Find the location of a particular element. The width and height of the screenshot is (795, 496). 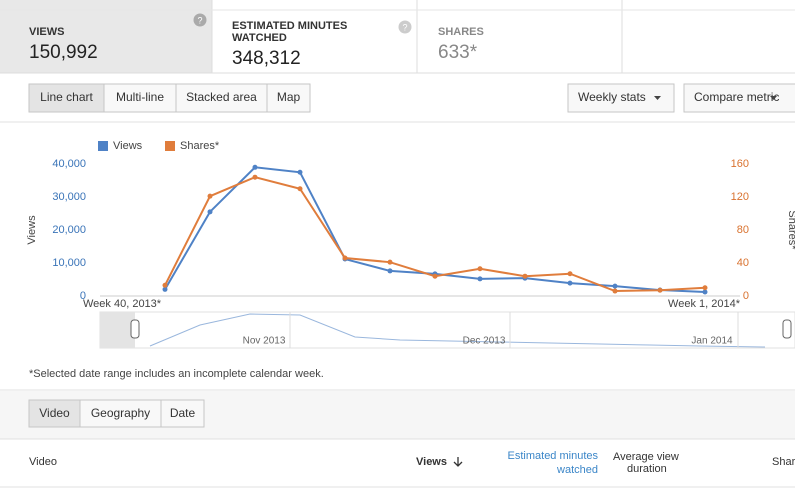

metric-value: 348,312 is located at coordinates (266, 58).